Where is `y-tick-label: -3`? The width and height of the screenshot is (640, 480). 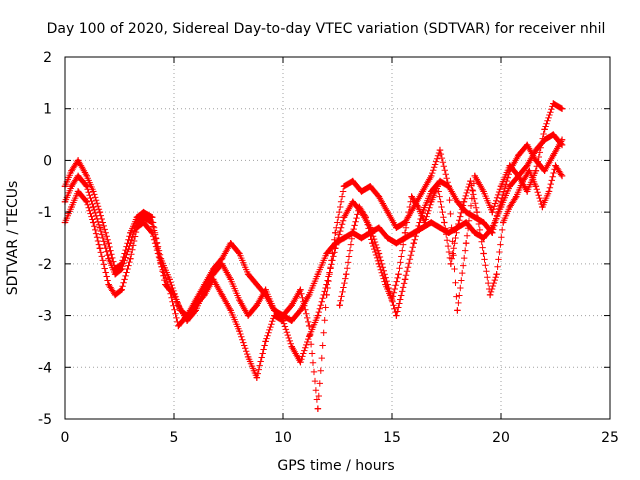
y-tick-label: -3 is located at coordinates (45, 317).